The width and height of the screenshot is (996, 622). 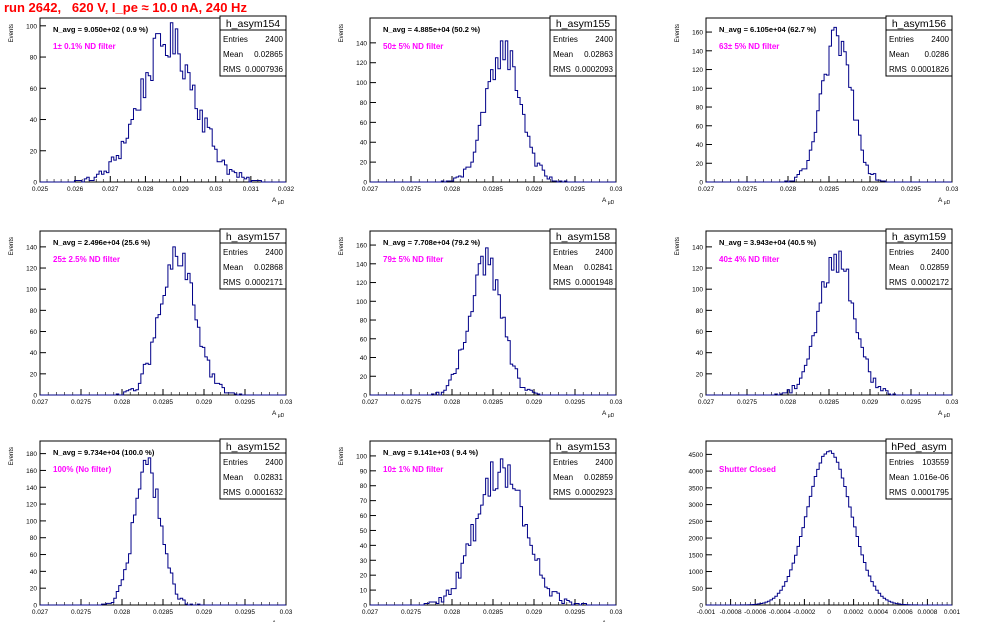 What do you see at coordinates (768, 29) in the screenshot?
I see `navg-label: N_avg = 6.105e+04 (62.7 %)` at bounding box center [768, 29].